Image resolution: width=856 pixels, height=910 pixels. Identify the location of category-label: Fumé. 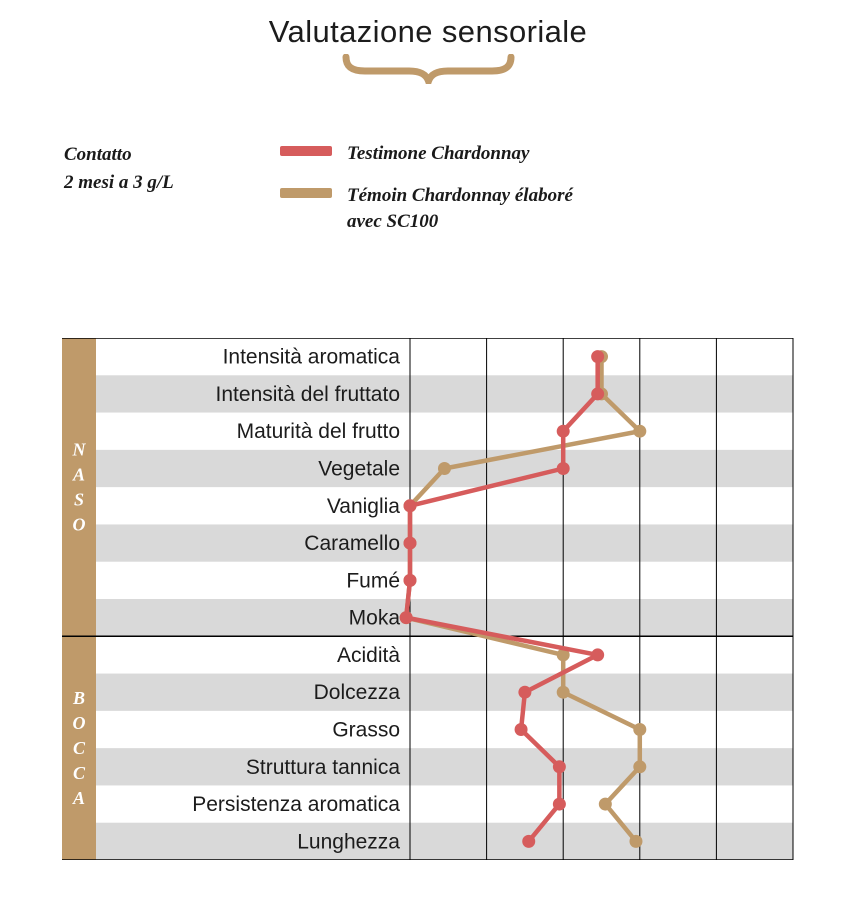
(373, 580).